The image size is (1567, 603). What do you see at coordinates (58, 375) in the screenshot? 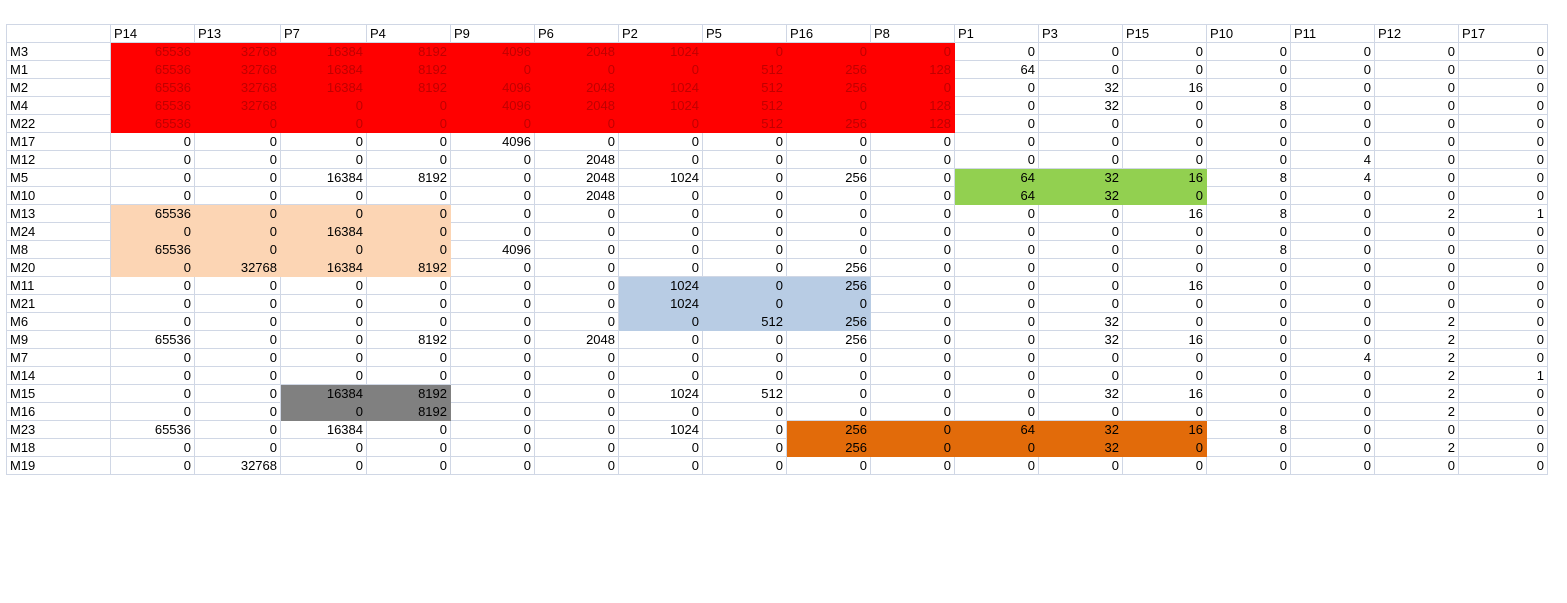
I see `row-label-m14: M14` at bounding box center [58, 375].